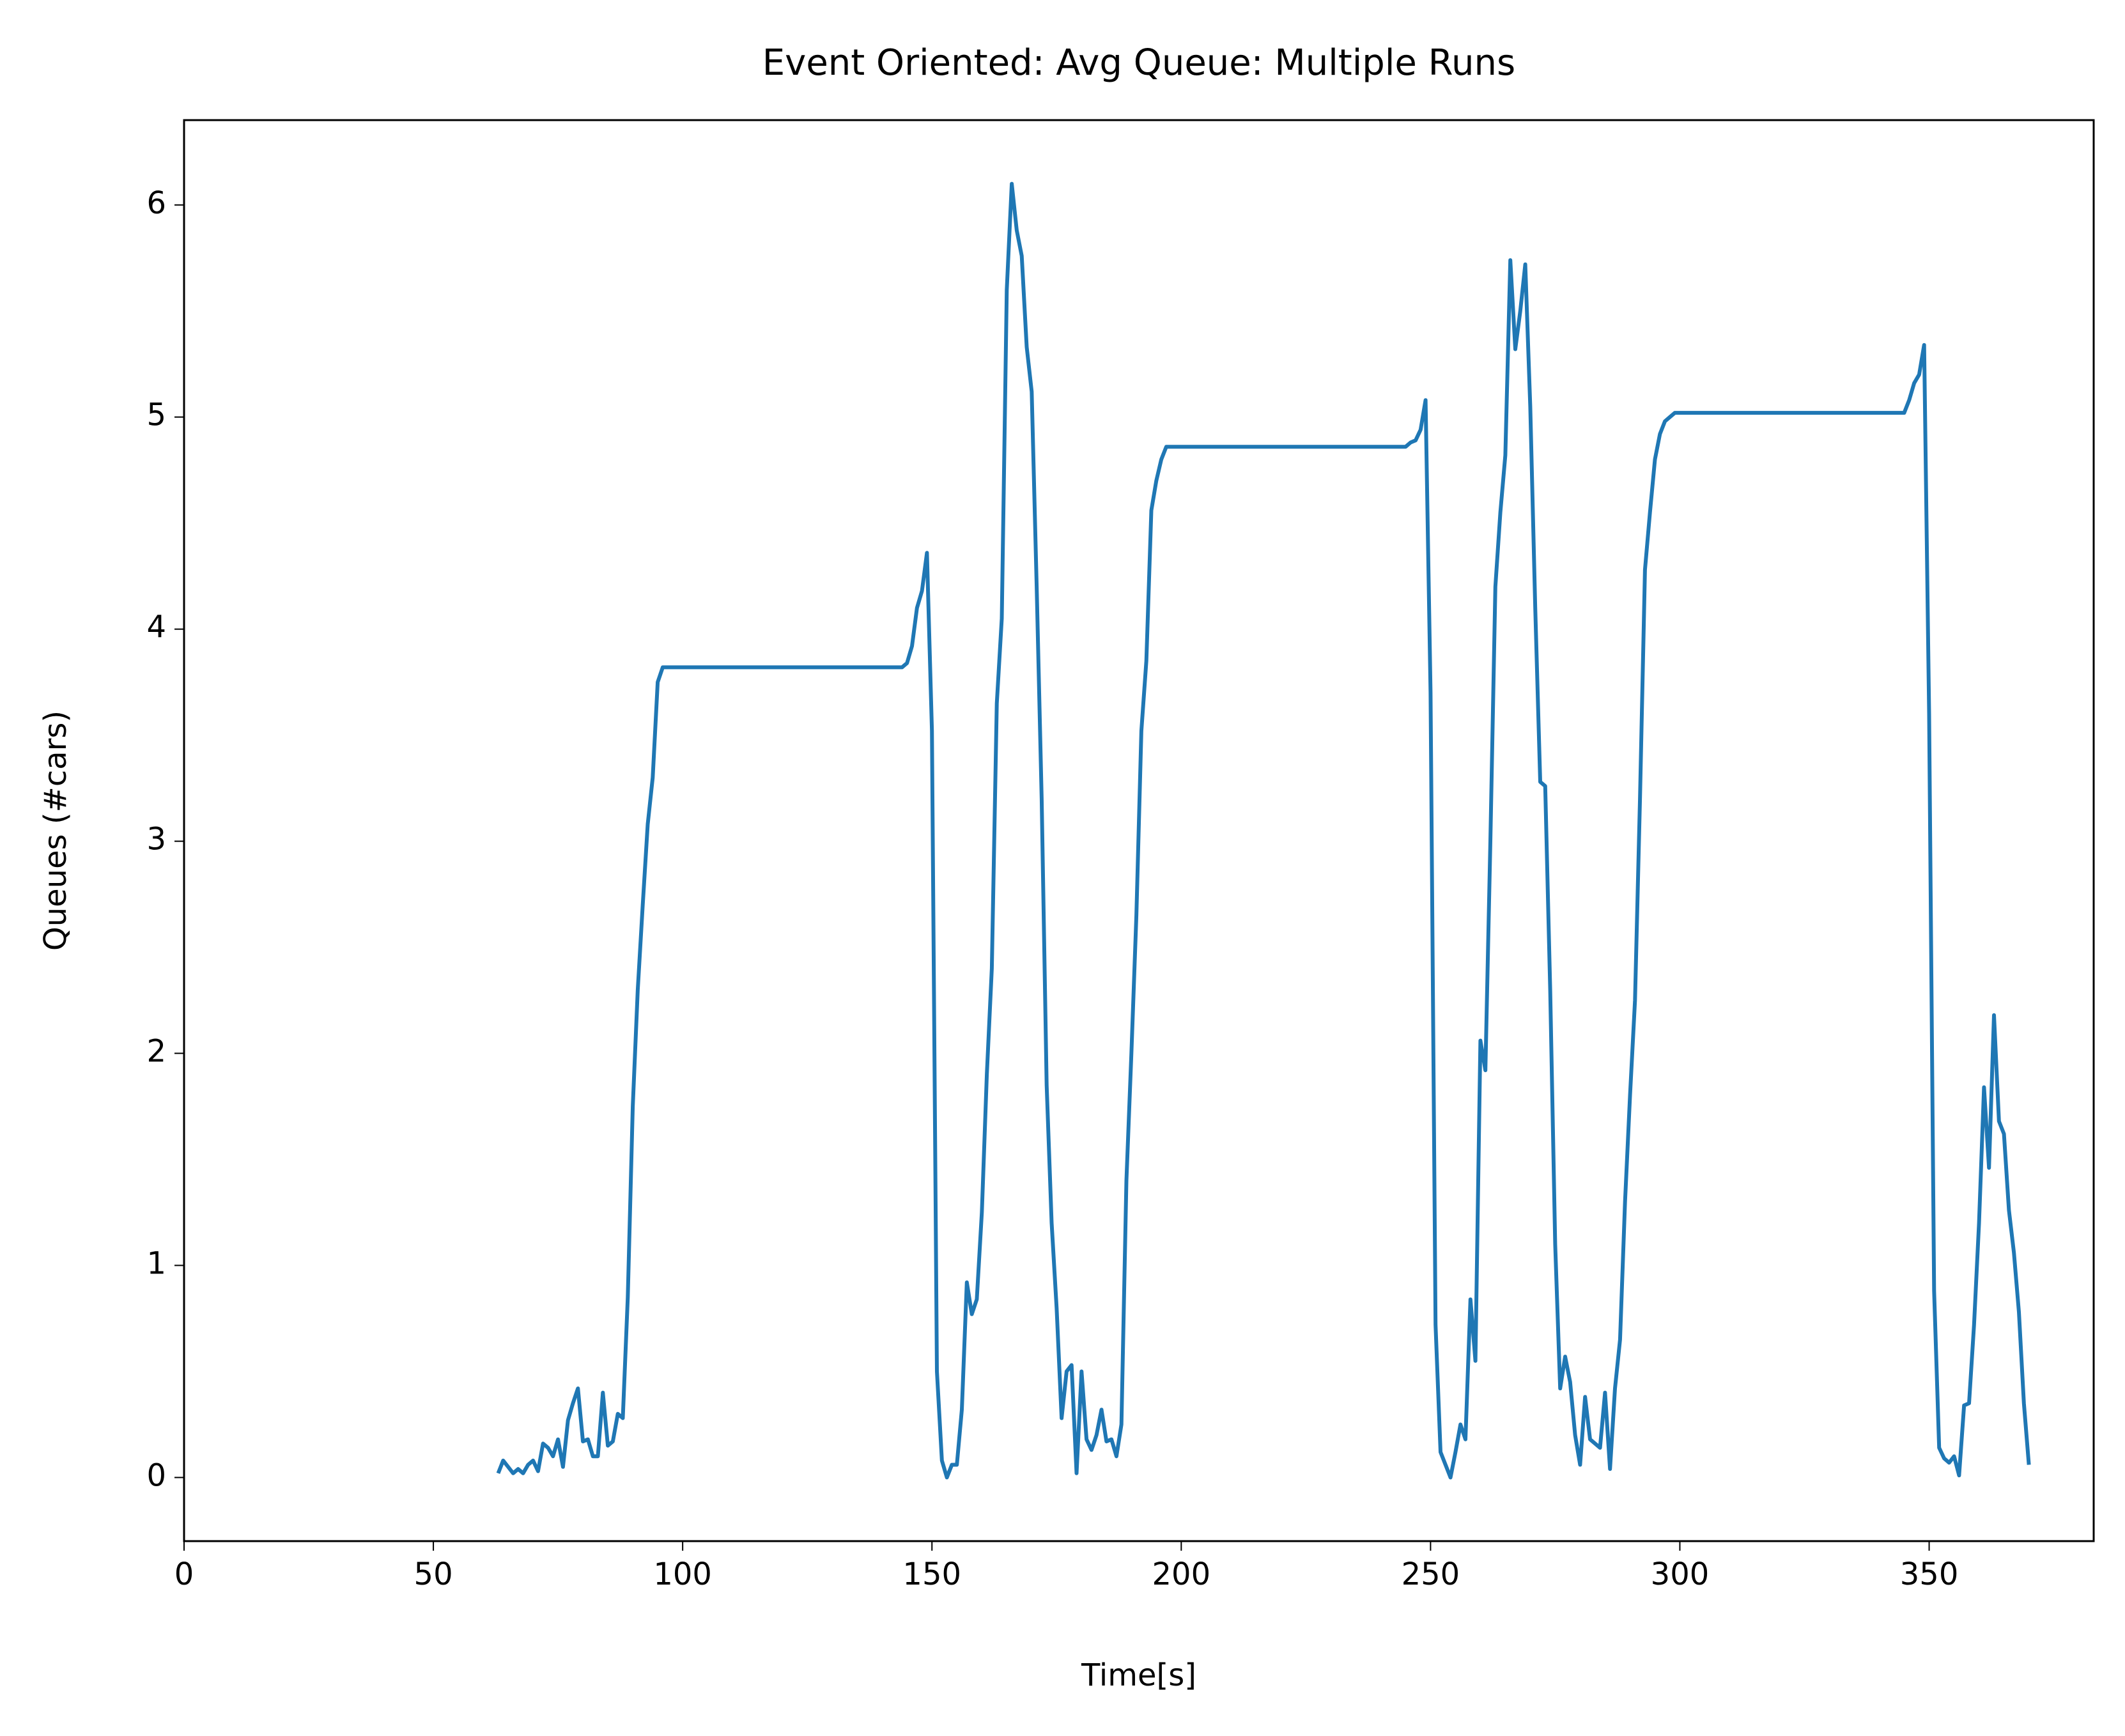 The width and height of the screenshot is (2125, 1736). Describe the element at coordinates (1138, 1675) in the screenshot. I see `x-axis-label: Time[s]` at that location.